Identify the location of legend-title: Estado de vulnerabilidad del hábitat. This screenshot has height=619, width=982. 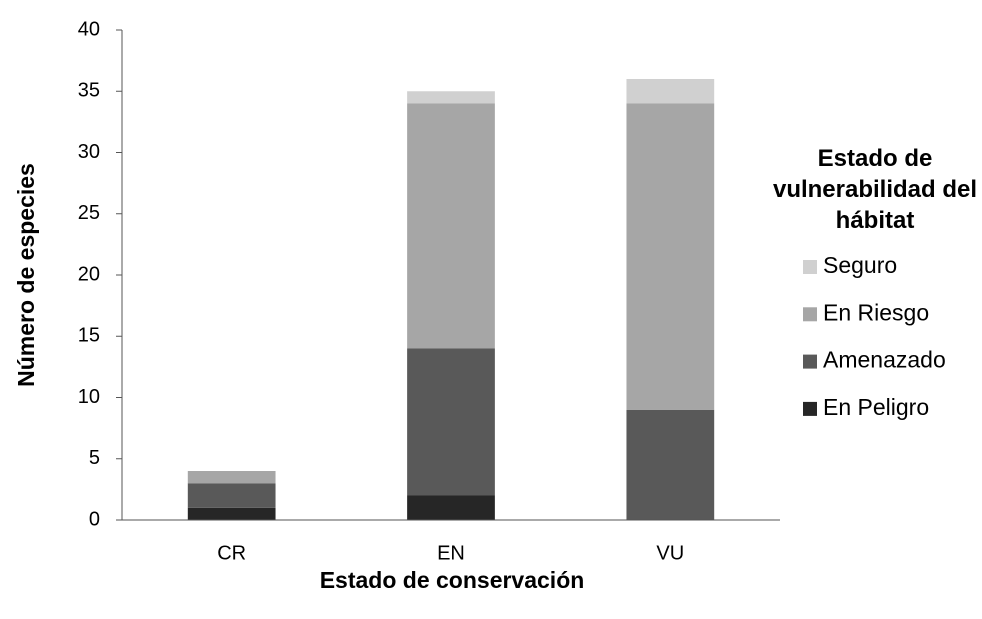
(875, 189).